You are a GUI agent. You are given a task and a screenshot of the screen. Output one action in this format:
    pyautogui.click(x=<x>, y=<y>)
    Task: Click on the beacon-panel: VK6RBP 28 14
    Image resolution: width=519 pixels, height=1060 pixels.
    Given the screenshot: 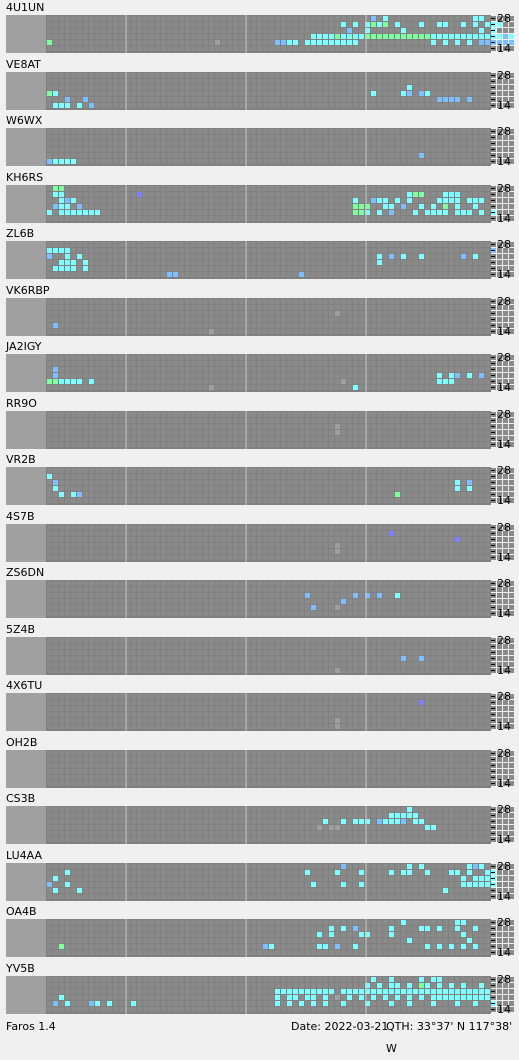 What is the action you would take?
    pyautogui.click(x=259, y=311)
    